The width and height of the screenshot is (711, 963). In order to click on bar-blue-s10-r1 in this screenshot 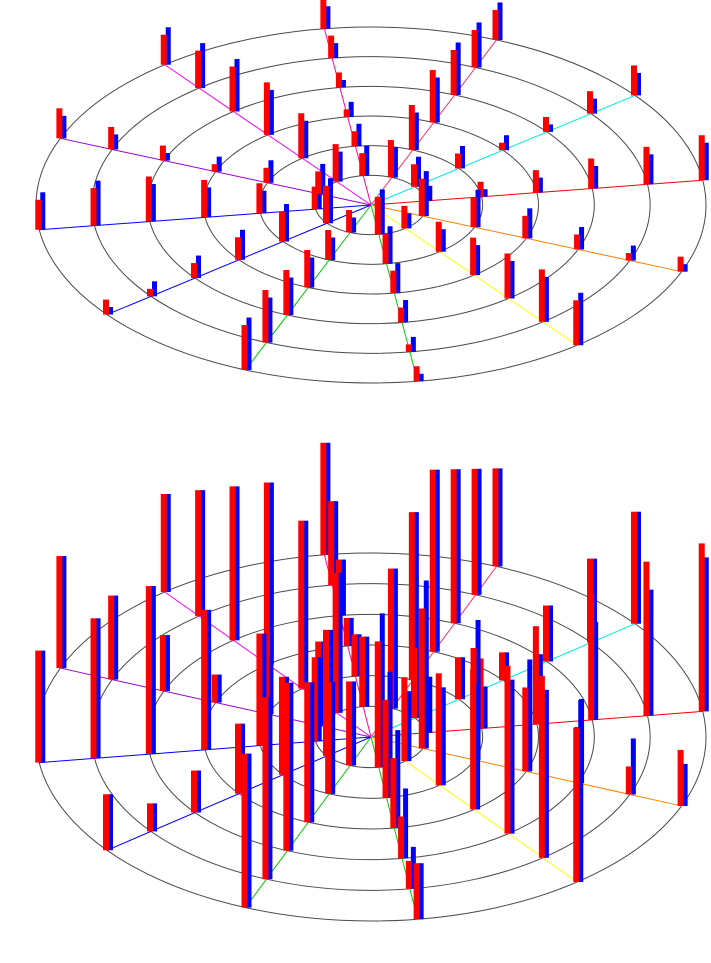, I will do `click(367, 160)`.